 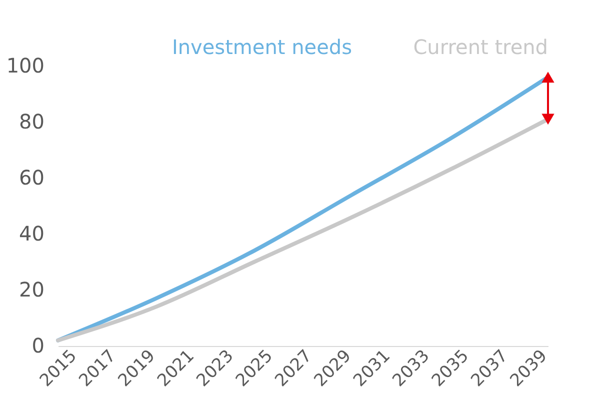 I want to click on text: Investment needs, so click(x=262, y=47).